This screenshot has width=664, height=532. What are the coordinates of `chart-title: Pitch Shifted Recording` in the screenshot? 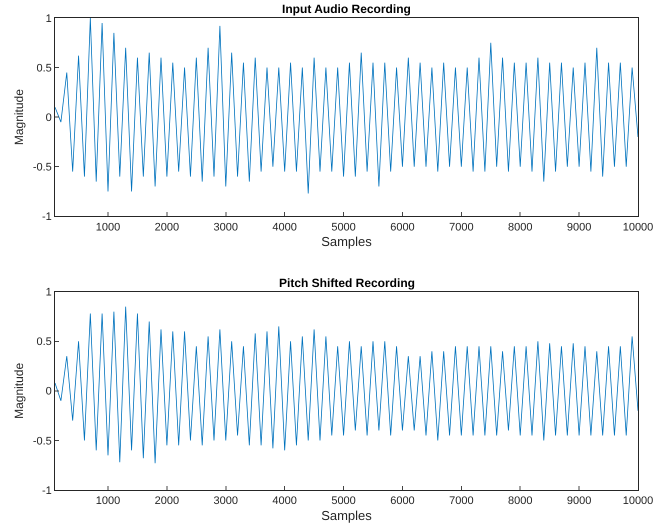 It's located at (347, 283).